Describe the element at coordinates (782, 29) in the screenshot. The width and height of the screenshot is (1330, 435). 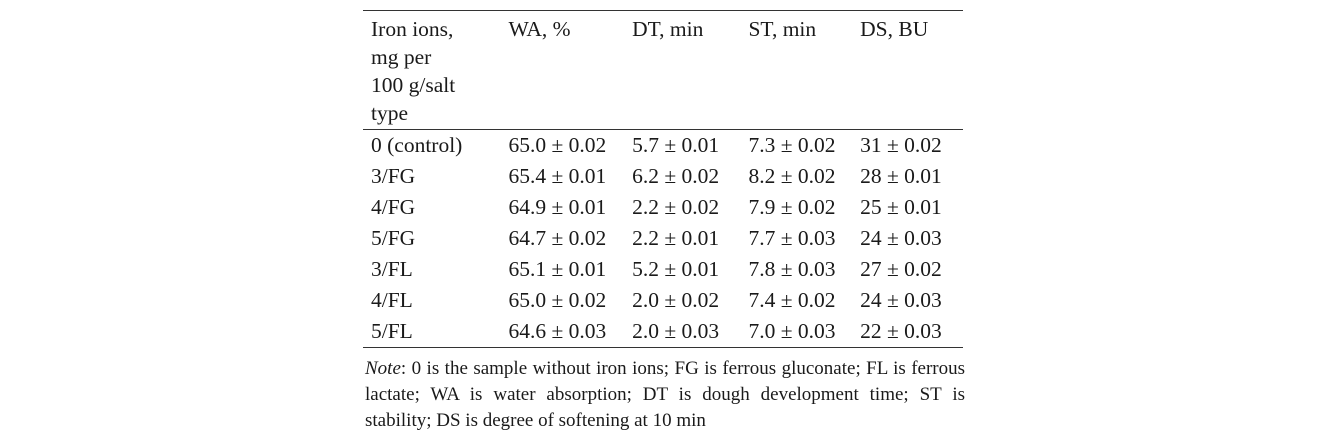
I see `header-st: ST, min` at that location.